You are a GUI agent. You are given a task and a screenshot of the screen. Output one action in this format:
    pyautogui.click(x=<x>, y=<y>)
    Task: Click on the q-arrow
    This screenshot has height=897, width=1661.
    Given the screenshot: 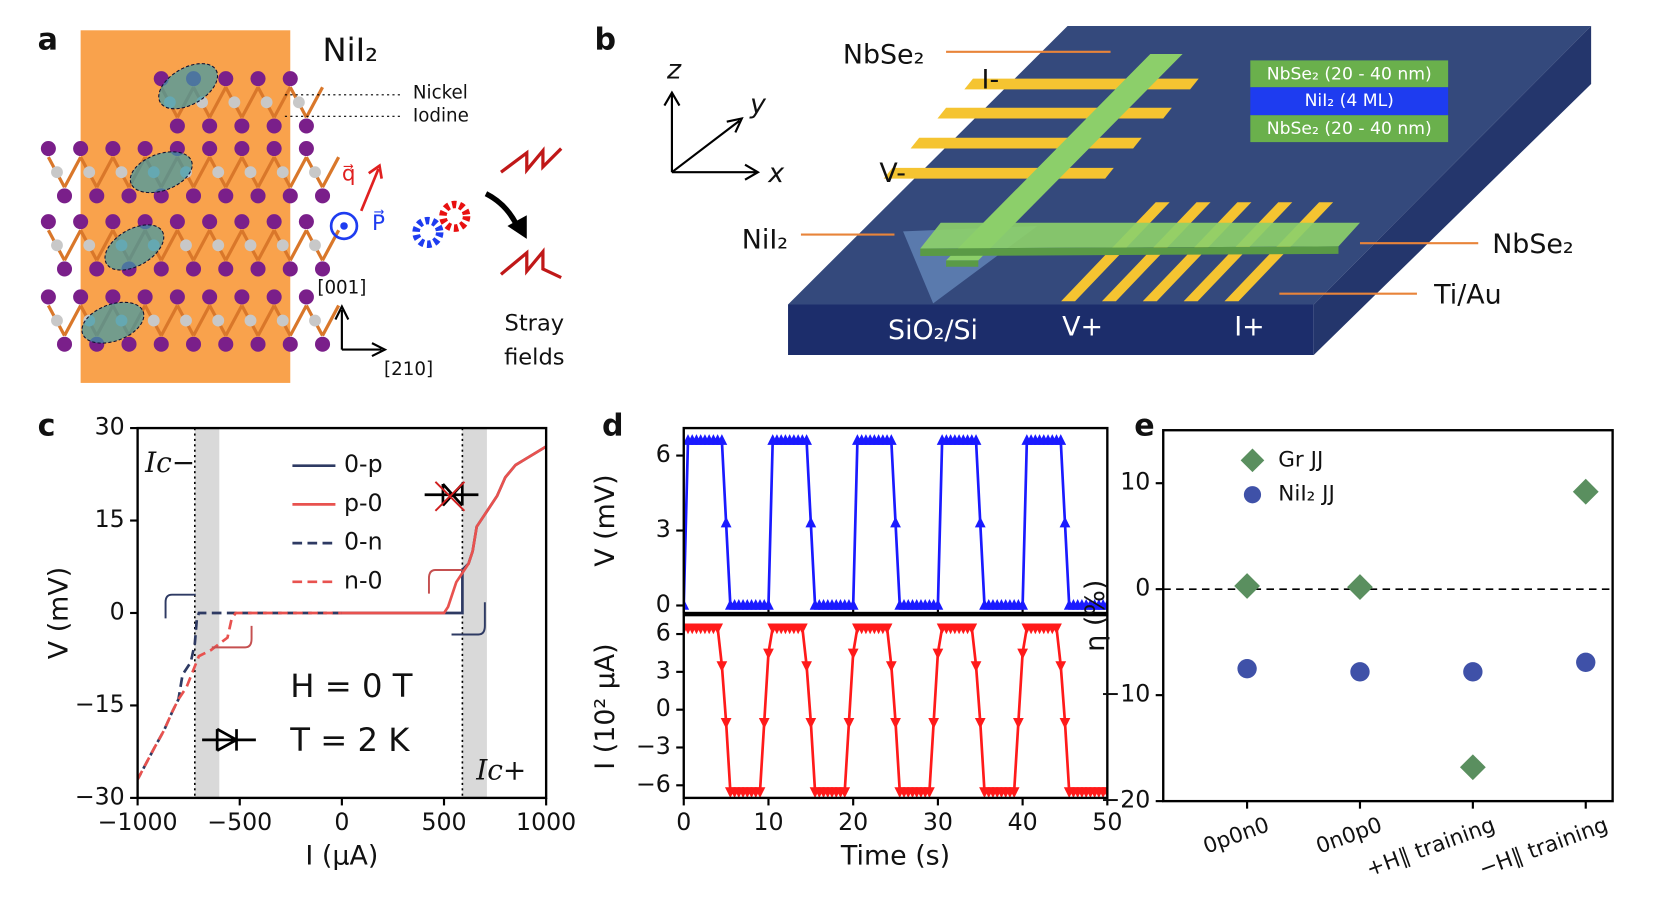 What is the action you would take?
    pyautogui.click(x=371, y=187)
    